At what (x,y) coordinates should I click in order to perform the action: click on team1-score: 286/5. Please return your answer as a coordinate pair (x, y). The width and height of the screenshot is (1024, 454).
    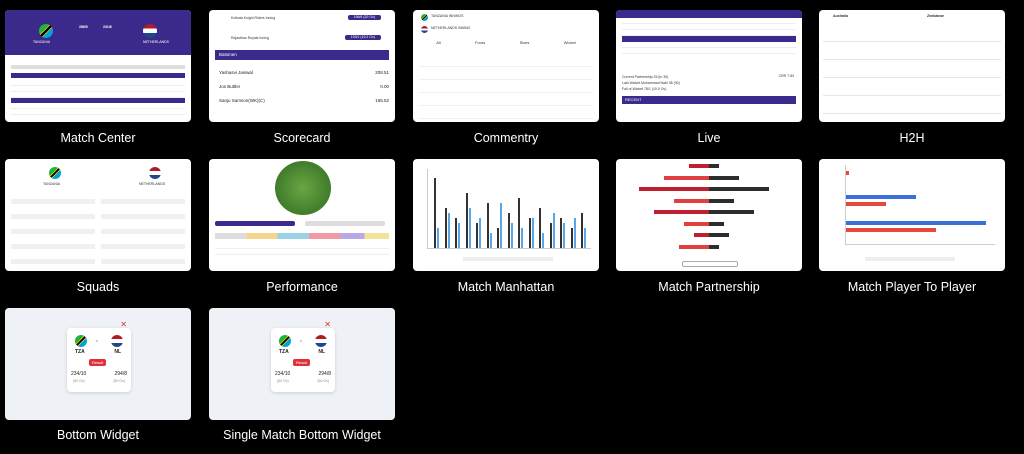
    Looking at the image, I should click on (83, 27).